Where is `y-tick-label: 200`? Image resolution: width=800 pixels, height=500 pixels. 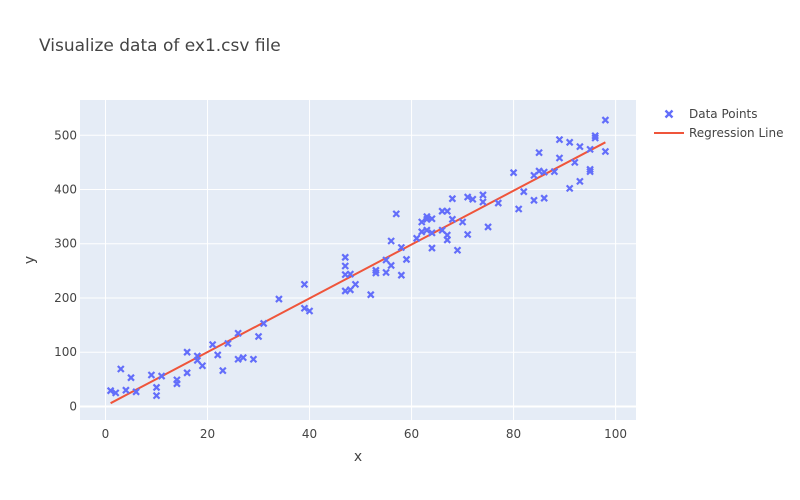 y-tick-label: 200 is located at coordinates (65, 298).